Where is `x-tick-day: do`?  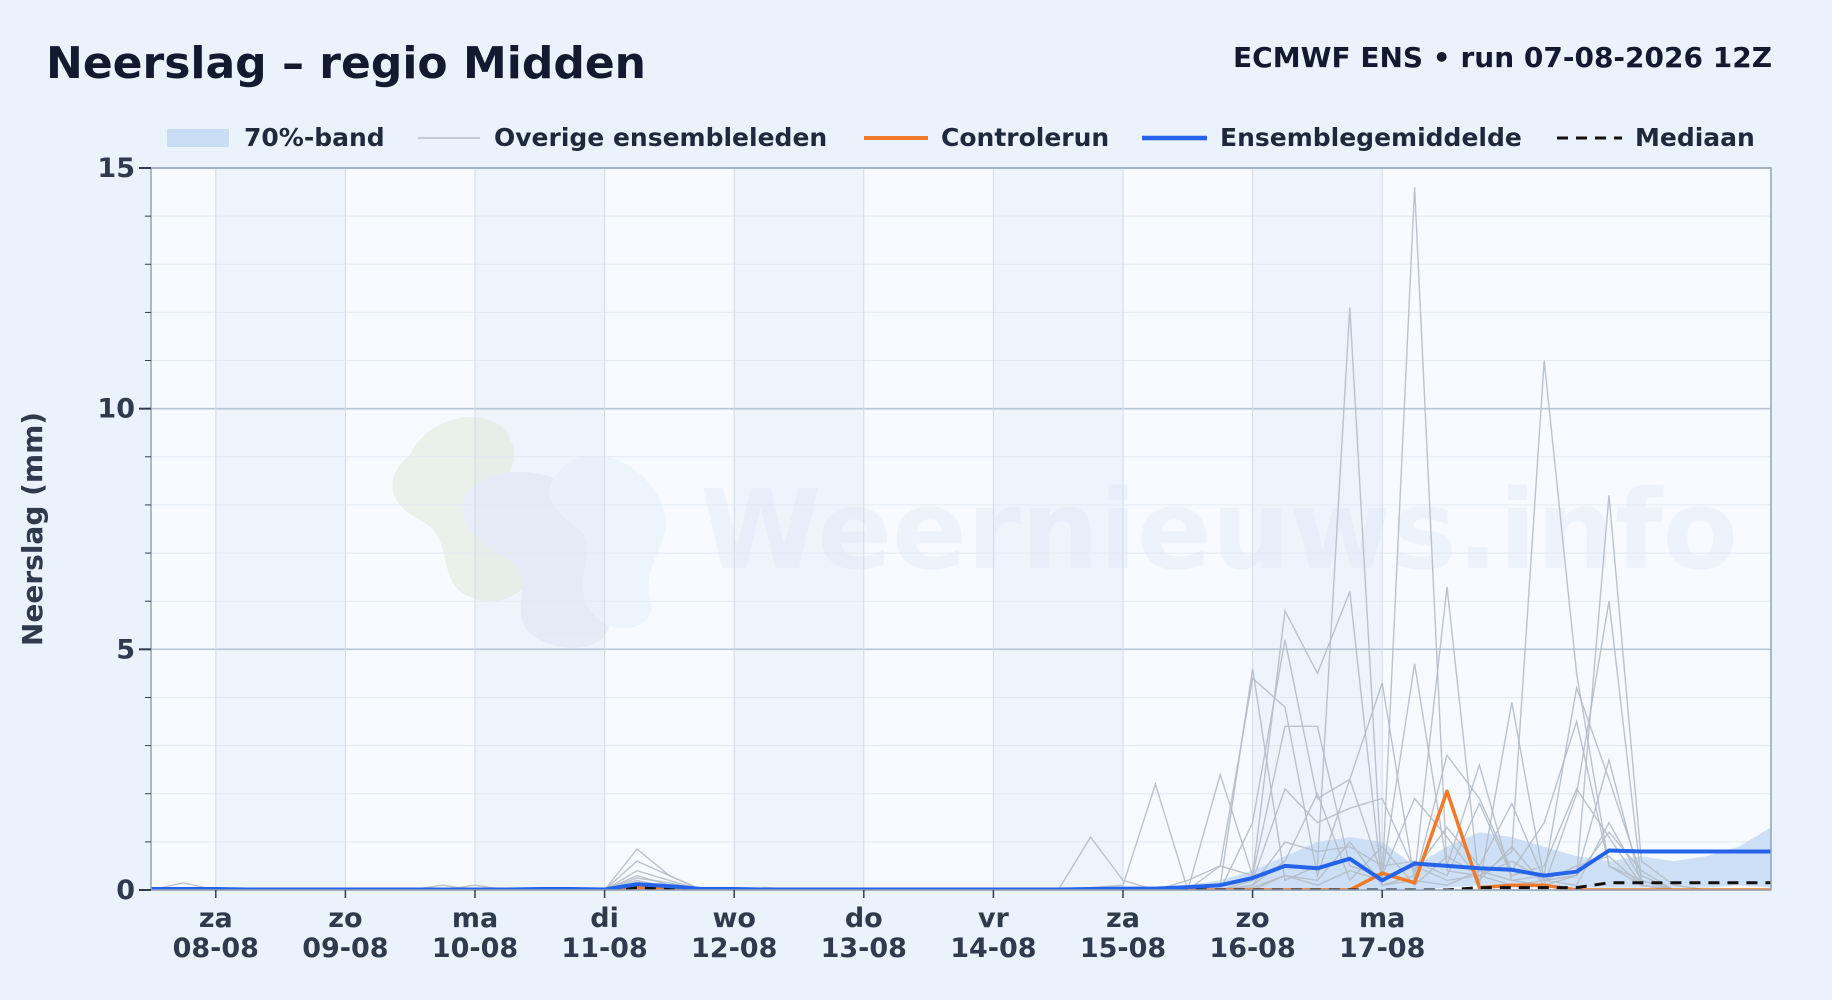 x-tick-day: do is located at coordinates (864, 918).